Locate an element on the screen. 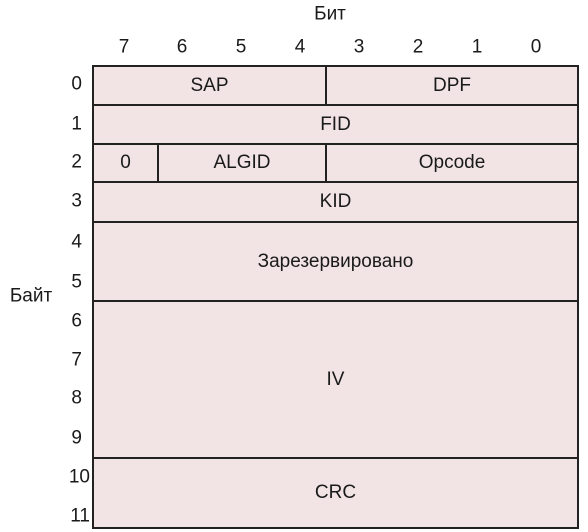  bit-label-7: 7 is located at coordinates (124, 47).